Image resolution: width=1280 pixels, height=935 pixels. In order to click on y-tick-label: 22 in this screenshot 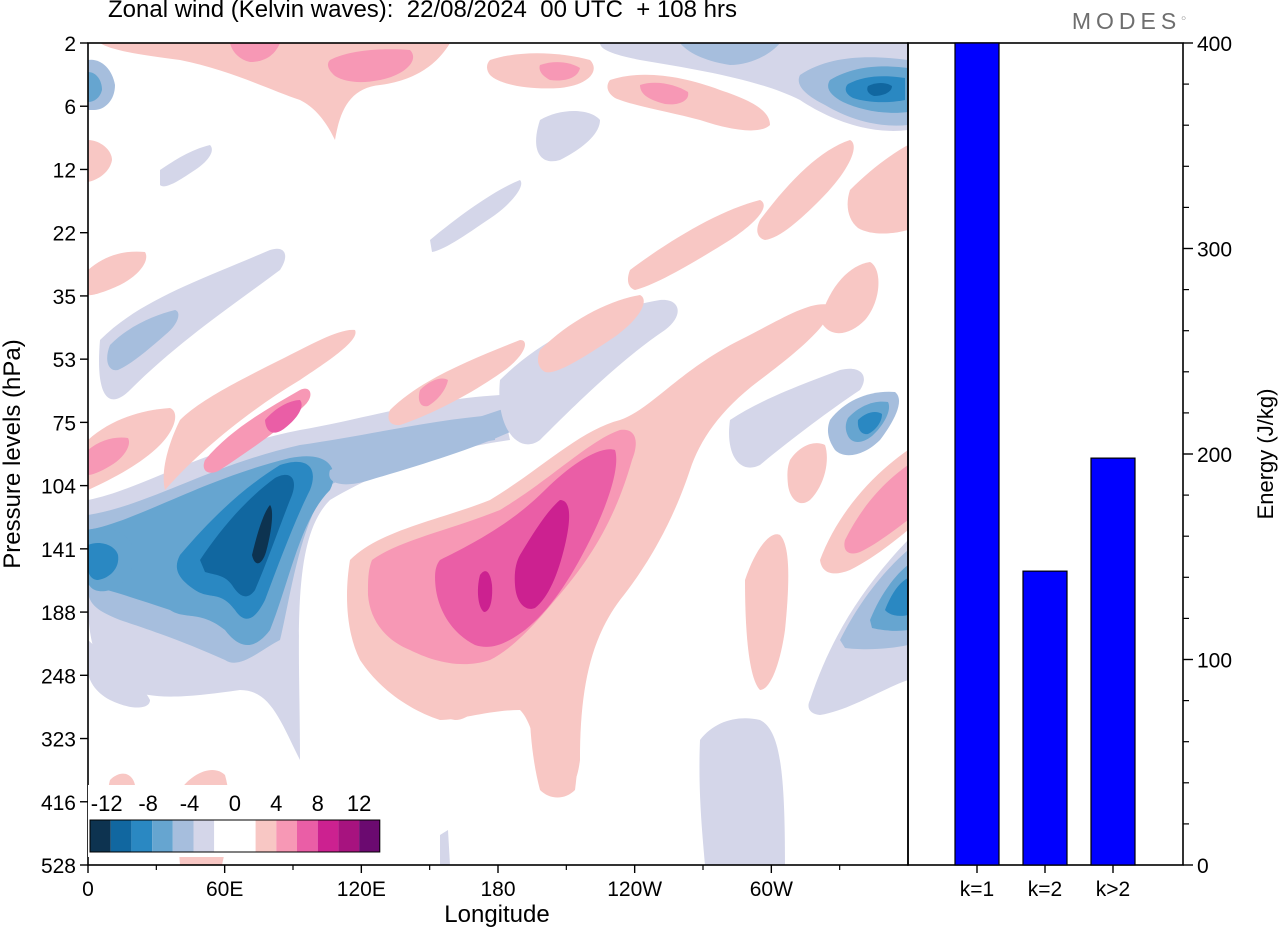, I will do `click(64, 234)`.